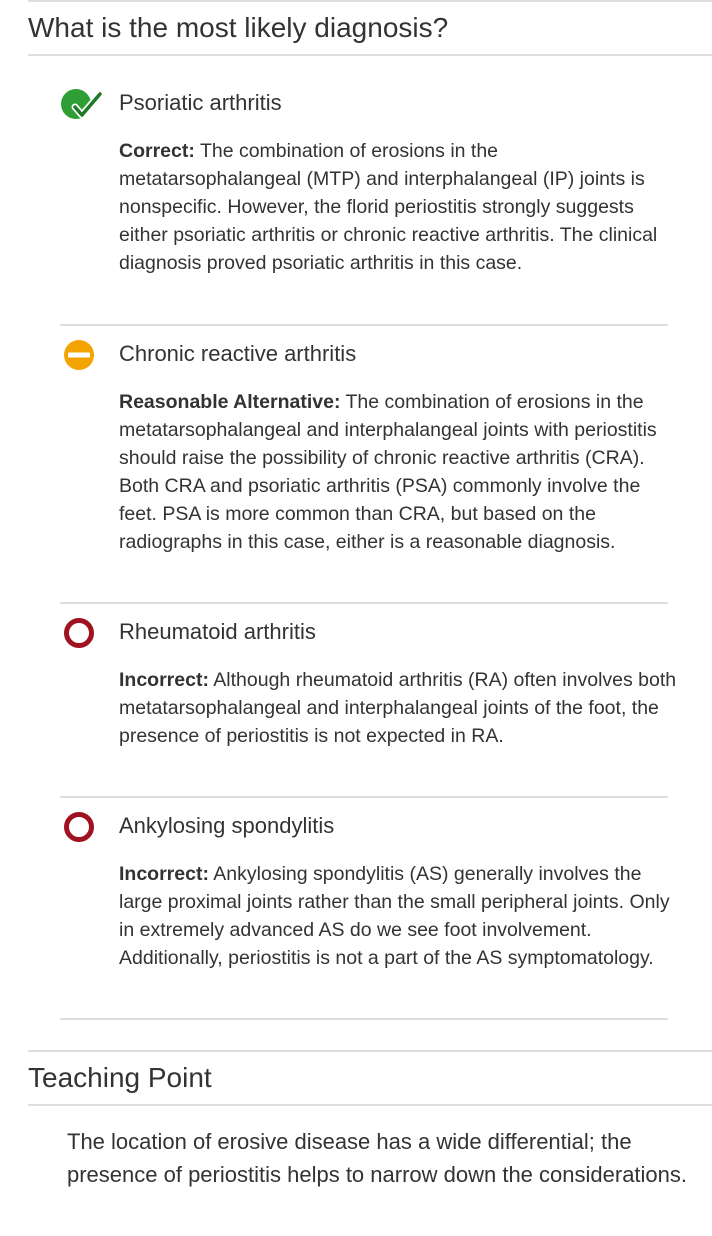 The width and height of the screenshot is (712, 1236). What do you see at coordinates (217, 631) in the screenshot?
I see `answer-option-label: Rheumatoid arthritis` at bounding box center [217, 631].